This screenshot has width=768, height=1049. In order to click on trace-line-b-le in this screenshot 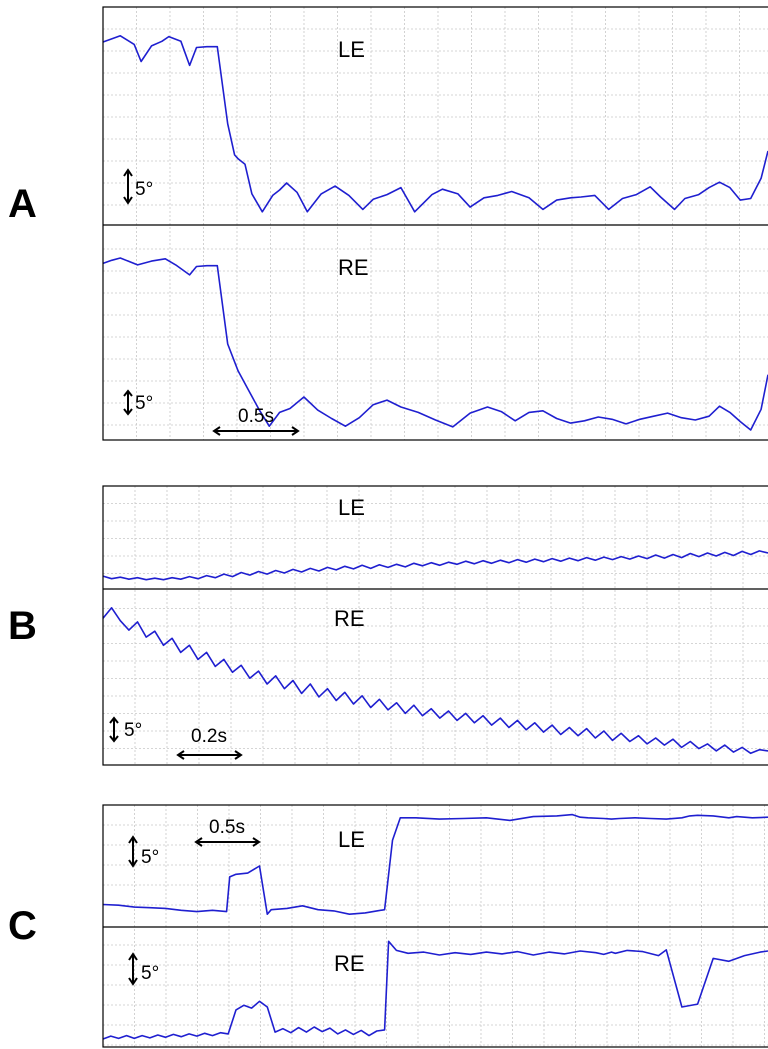, I will do `click(435, 565)`.